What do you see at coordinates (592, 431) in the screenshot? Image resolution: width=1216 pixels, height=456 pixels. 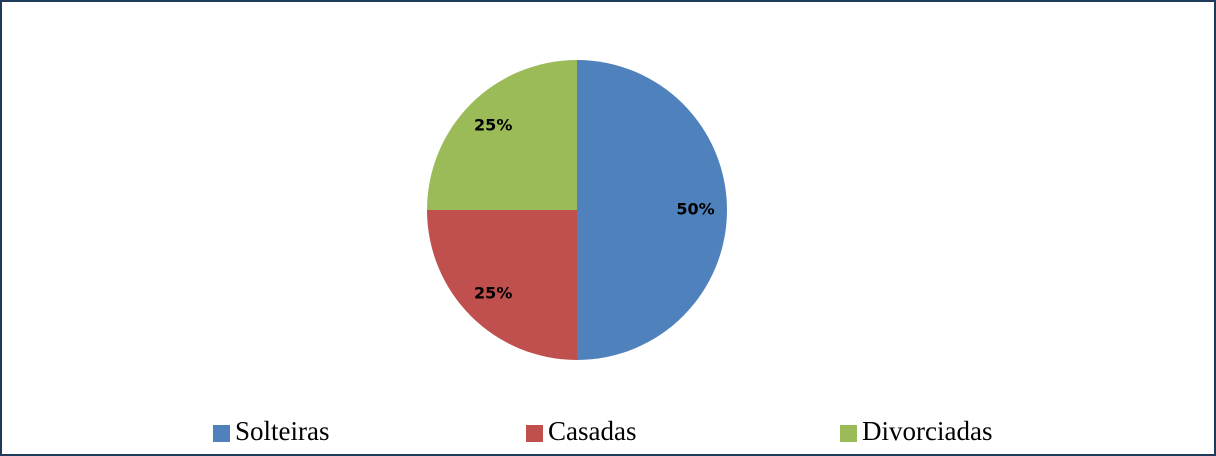 I see `legend-label: Casadas` at bounding box center [592, 431].